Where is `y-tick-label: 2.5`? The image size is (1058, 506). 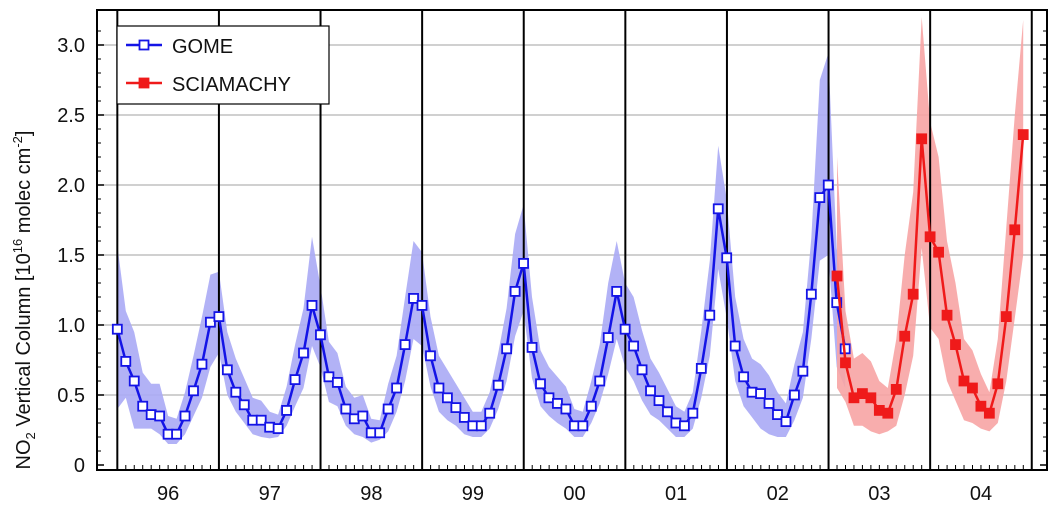 y-tick-label: 2.5 is located at coordinates (71, 116).